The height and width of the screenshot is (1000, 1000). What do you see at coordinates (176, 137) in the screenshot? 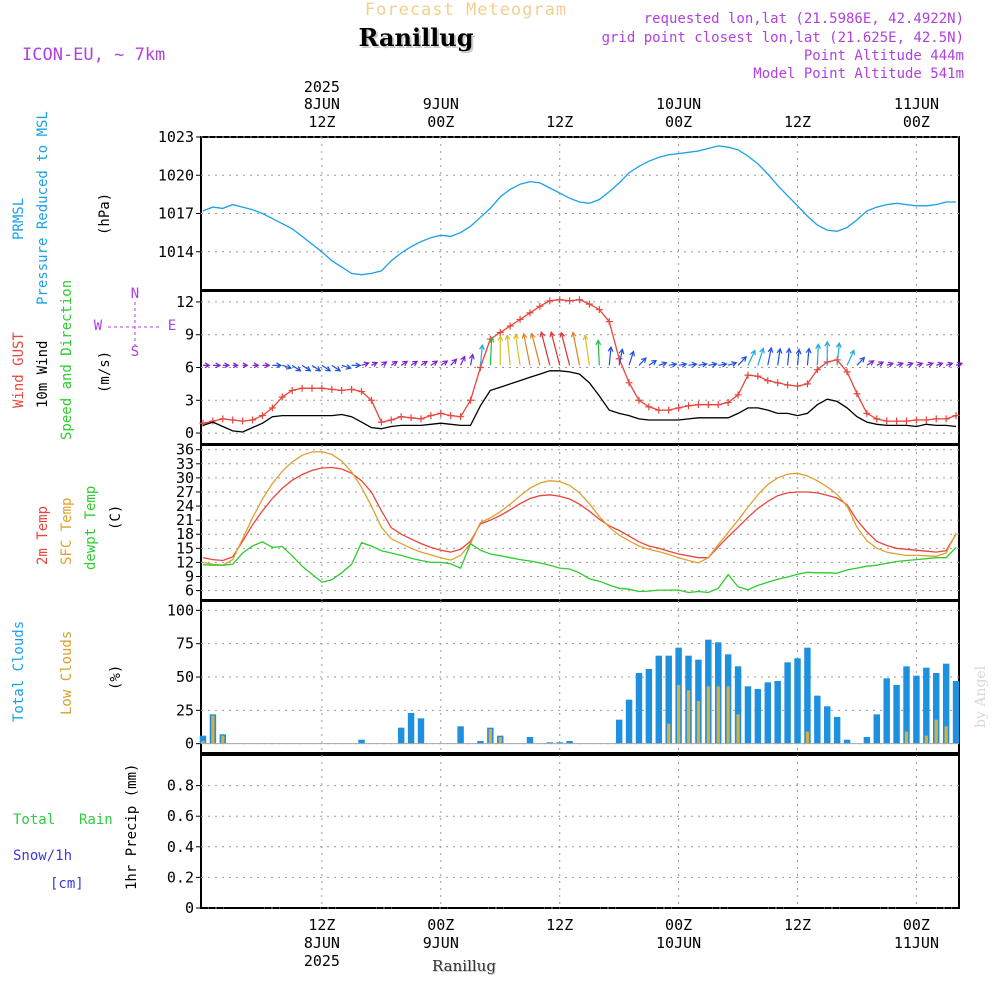
I see `y-tick-label: 1023` at bounding box center [176, 137].